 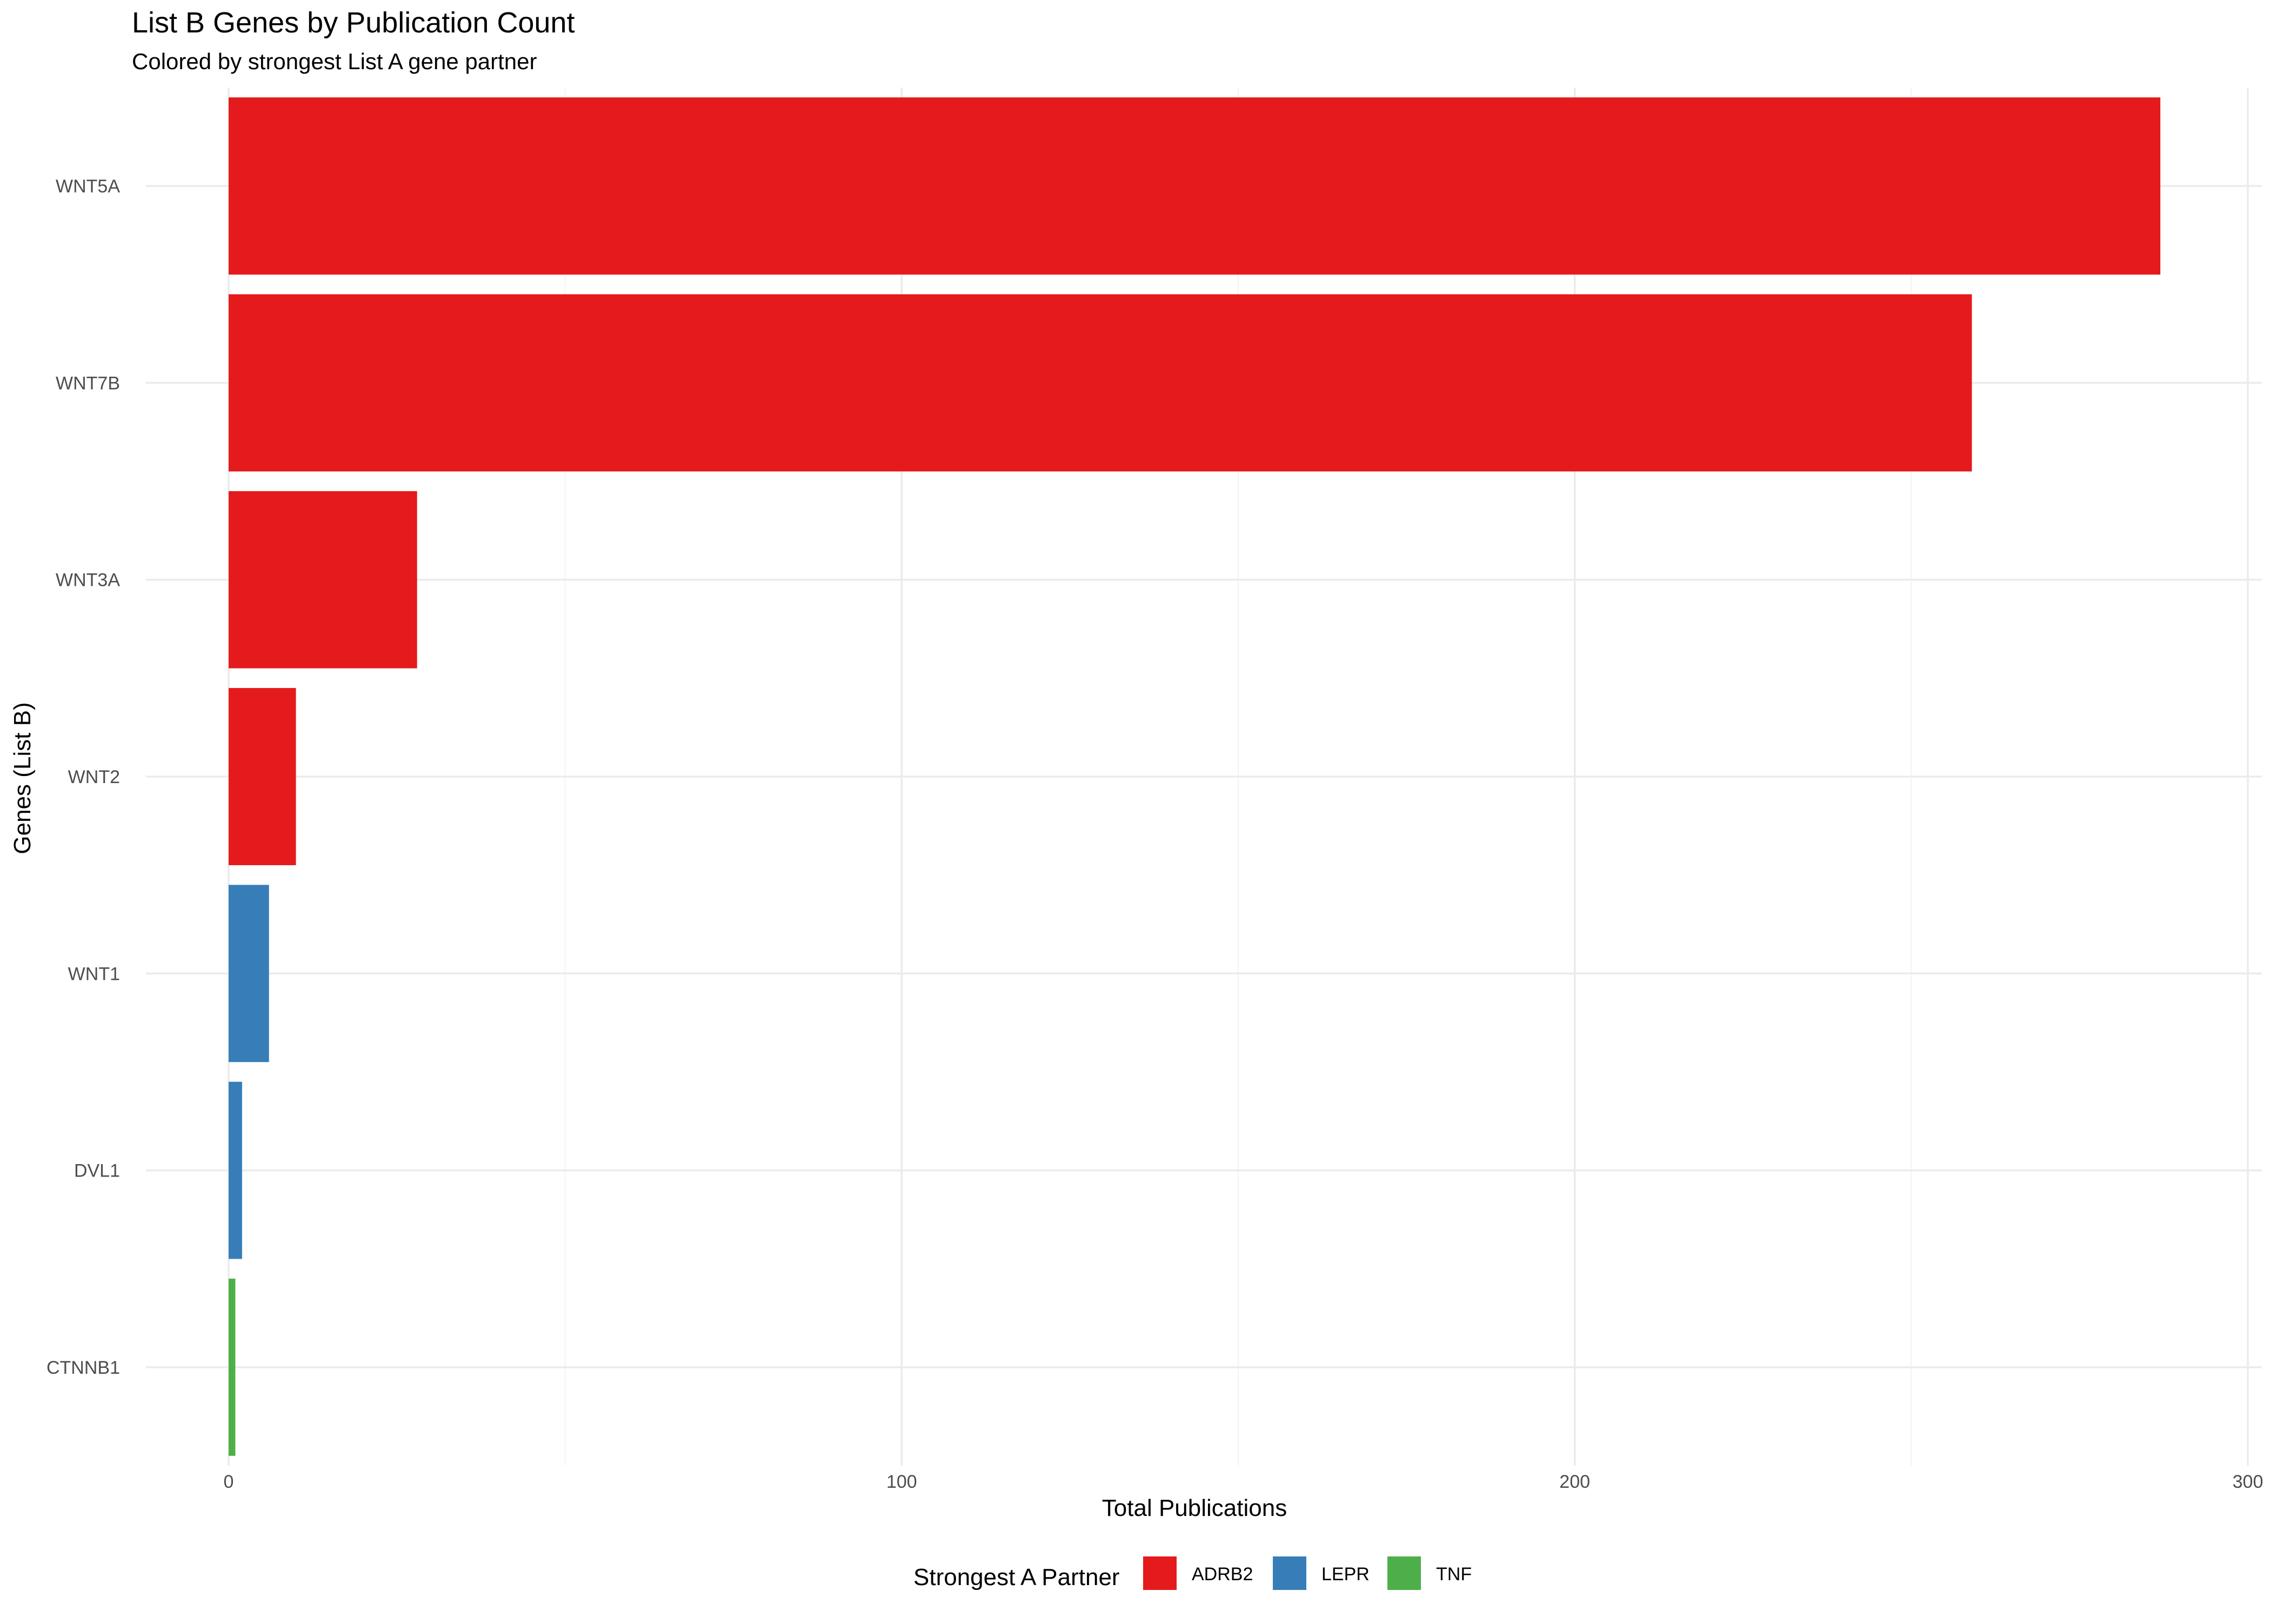 What do you see at coordinates (901, 1482) in the screenshot?
I see `x-tick-label: 100` at bounding box center [901, 1482].